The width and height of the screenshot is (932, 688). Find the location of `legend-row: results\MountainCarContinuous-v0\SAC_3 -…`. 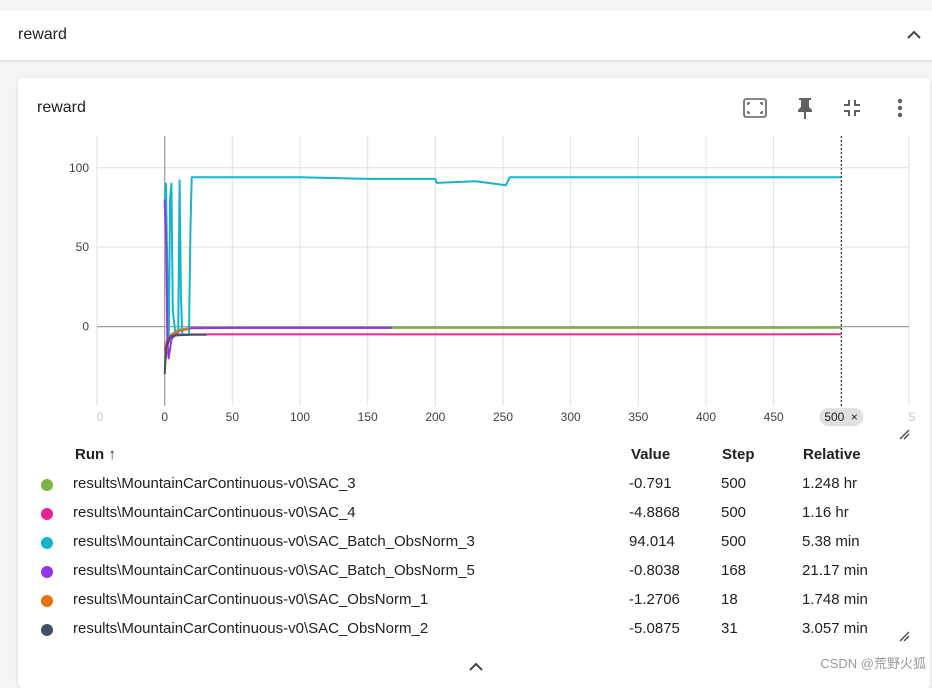

legend-row: results\MountainCarContinuous-v0\SAC_3 -… is located at coordinates (474, 484).